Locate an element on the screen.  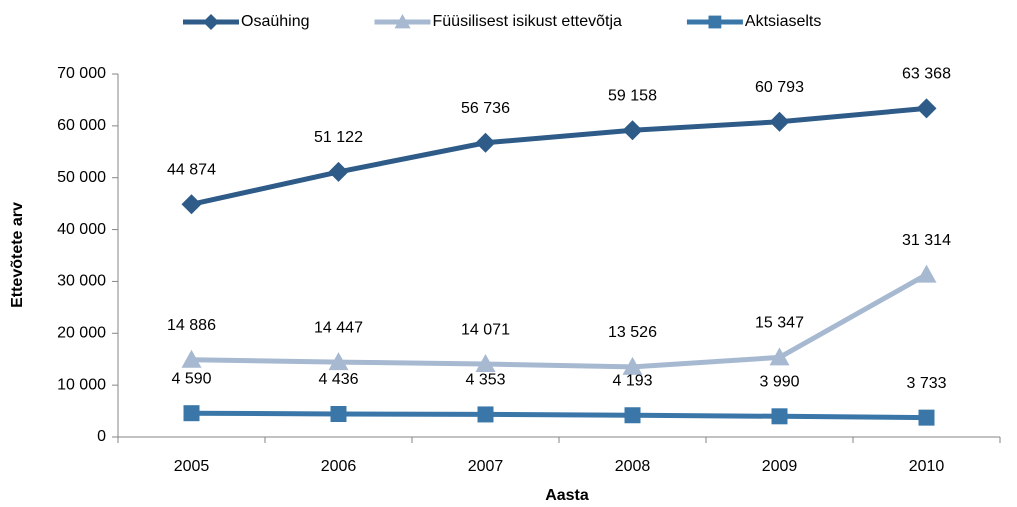
legend-label: Füüsilisest isikust ettevõtja is located at coordinates (528, 21).